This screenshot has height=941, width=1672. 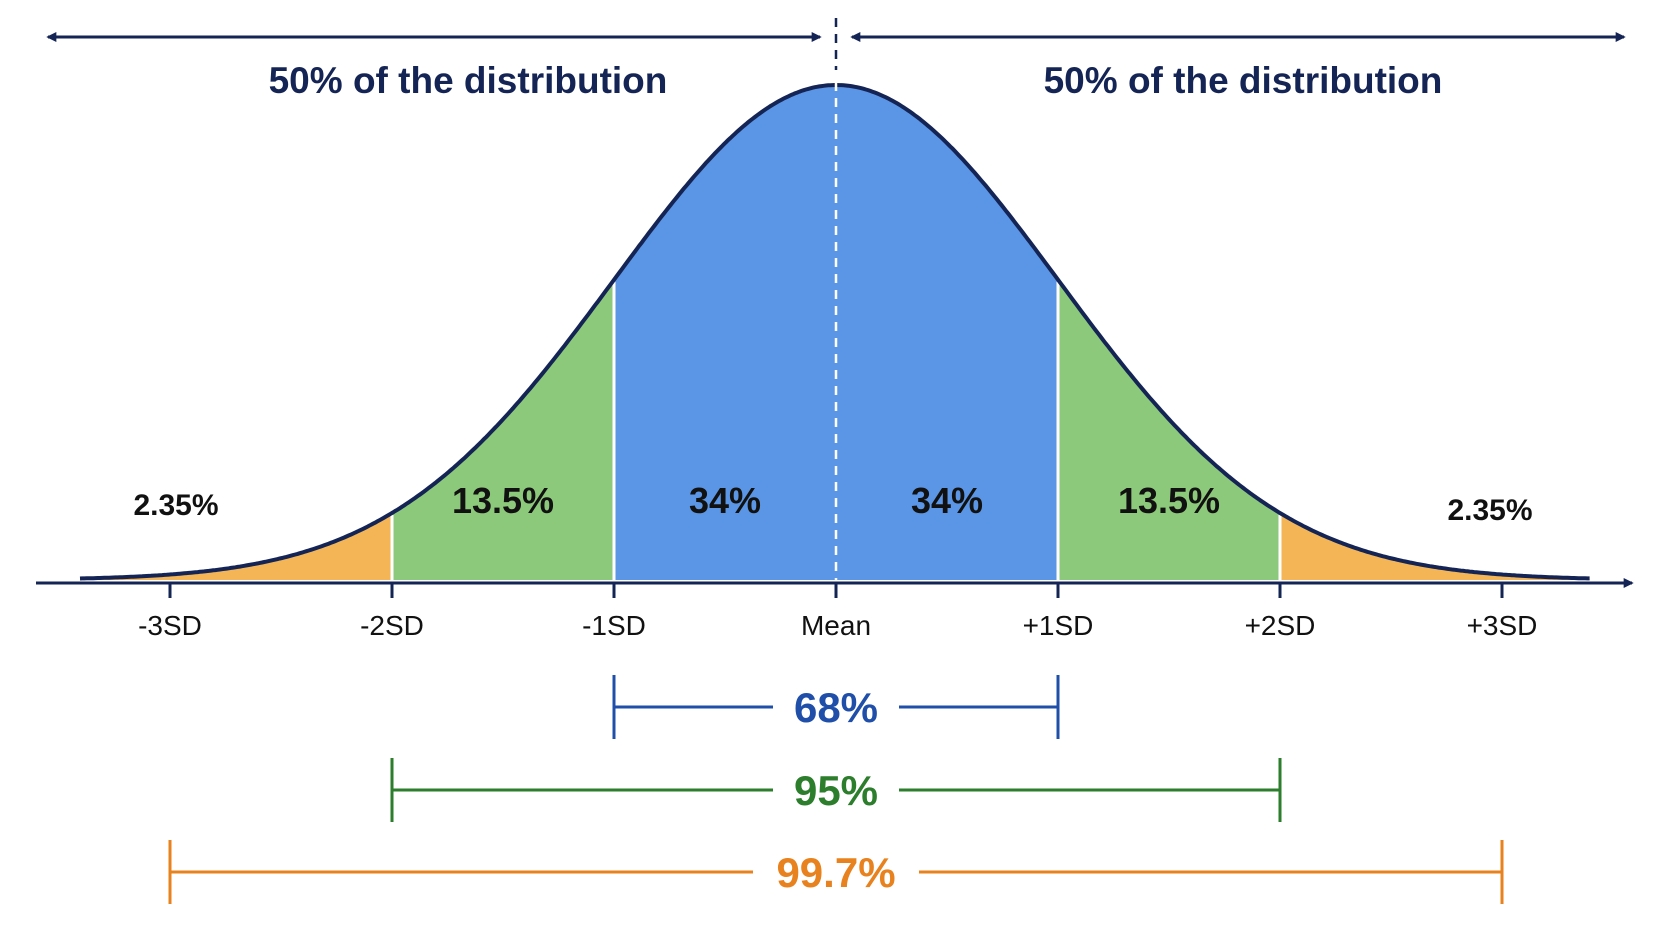 I want to click on left-half-label: 50% of the distribution, so click(x=468, y=80).